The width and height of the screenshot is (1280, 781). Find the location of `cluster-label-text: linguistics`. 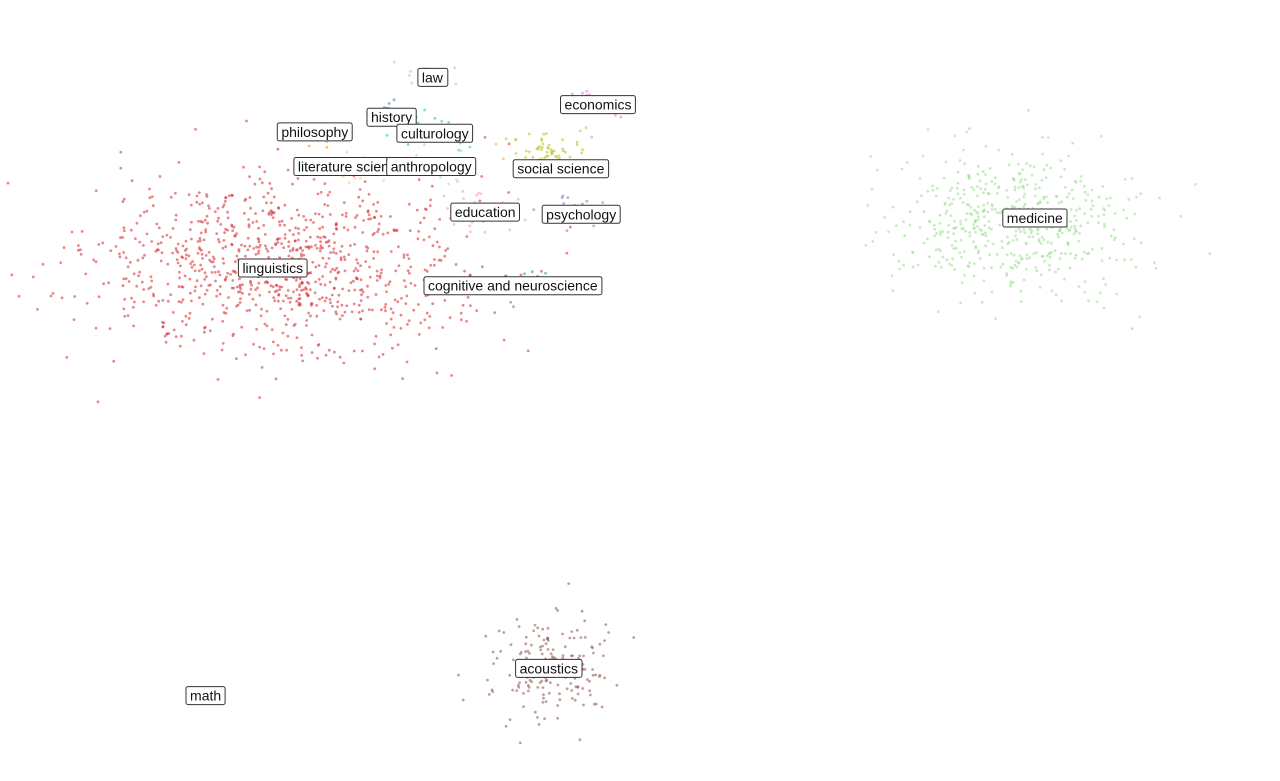

cluster-label-text: linguistics is located at coordinates (272, 268).